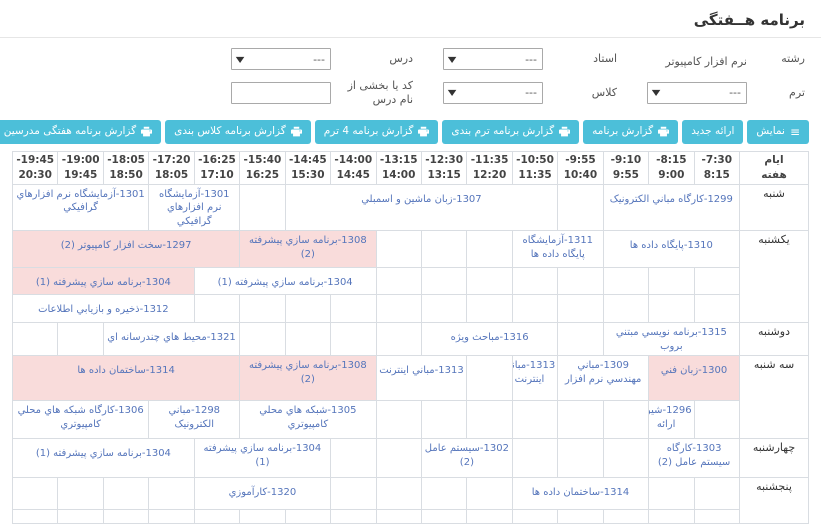 The height and width of the screenshot is (524, 821). I want to click on four-term-program-report-button: گزارش برنامه 4 ترم, so click(377, 132).